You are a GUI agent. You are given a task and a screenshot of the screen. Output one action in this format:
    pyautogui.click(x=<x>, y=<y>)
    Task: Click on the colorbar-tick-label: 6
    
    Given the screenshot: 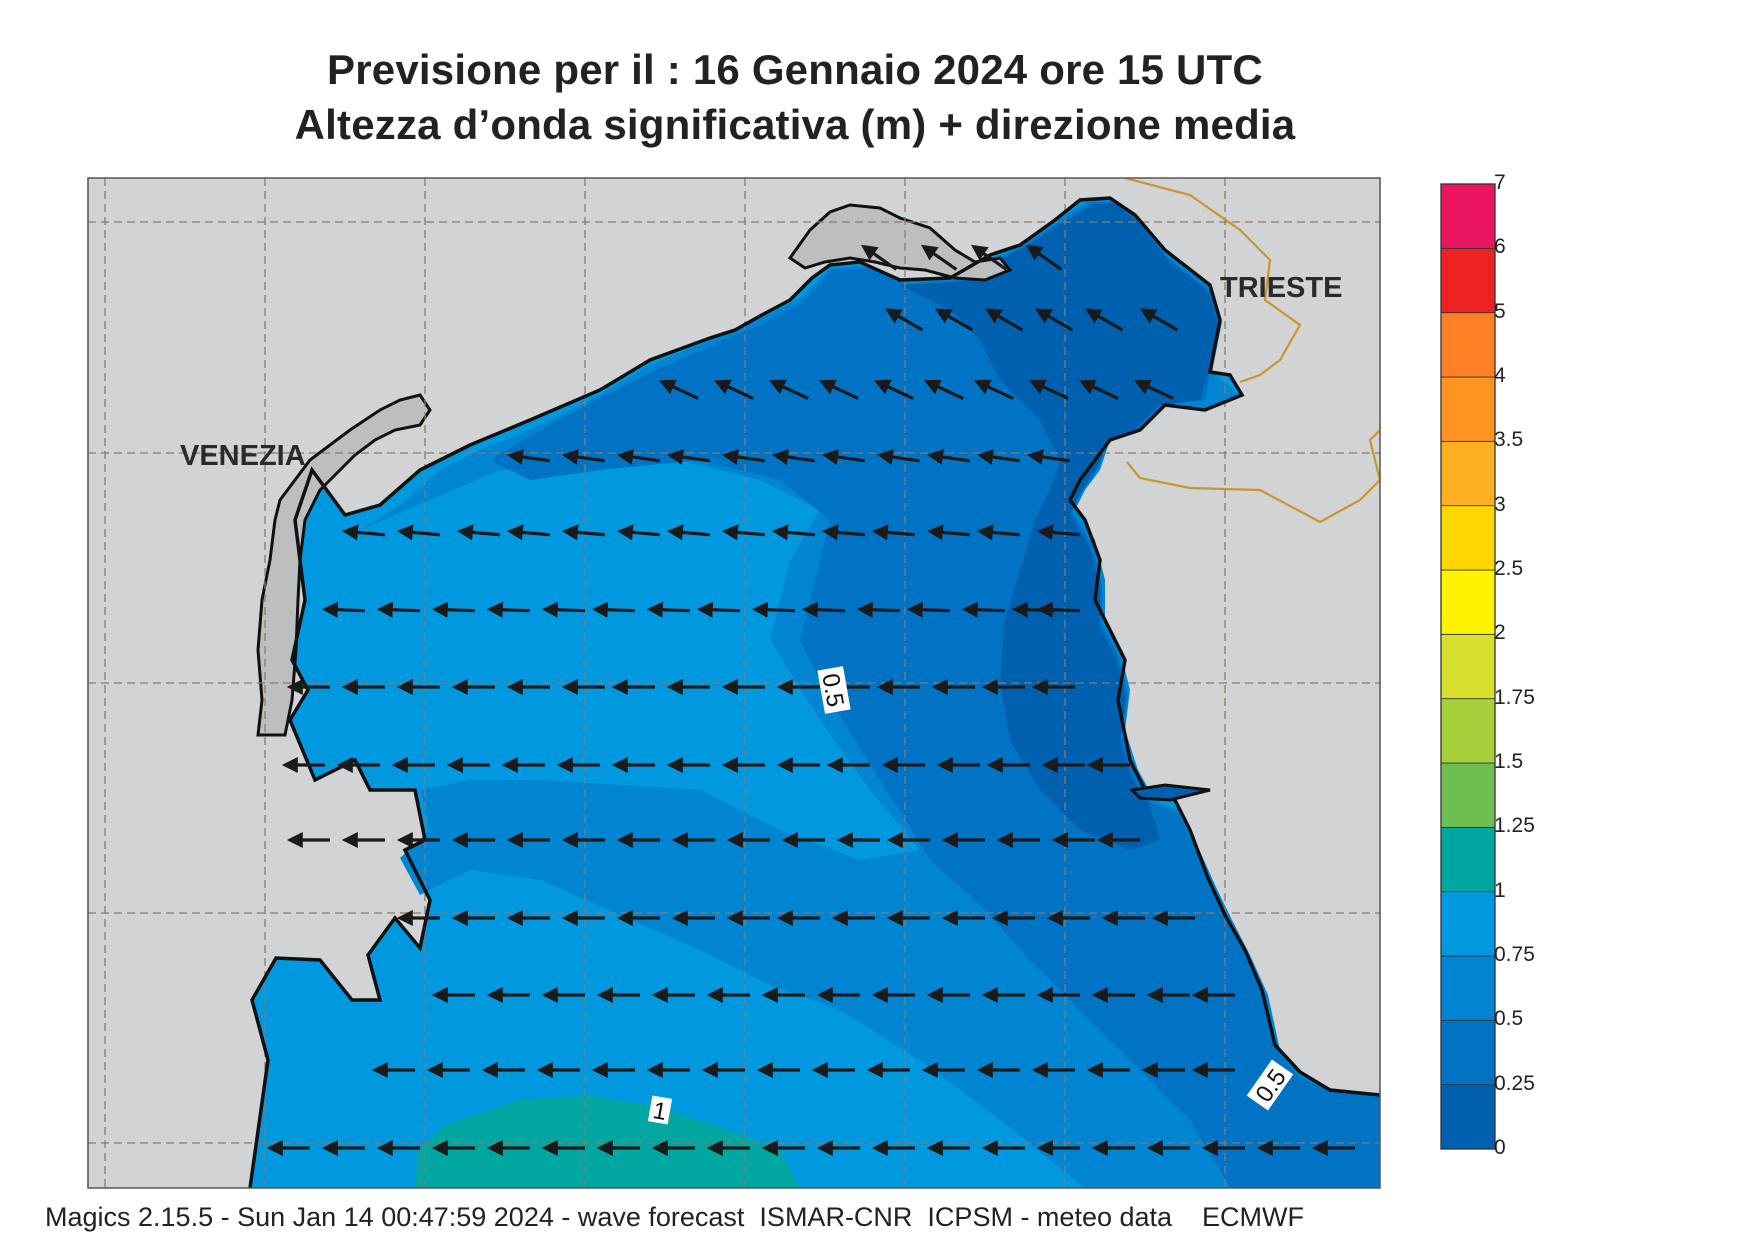 What is the action you would take?
    pyautogui.click(x=1500, y=247)
    